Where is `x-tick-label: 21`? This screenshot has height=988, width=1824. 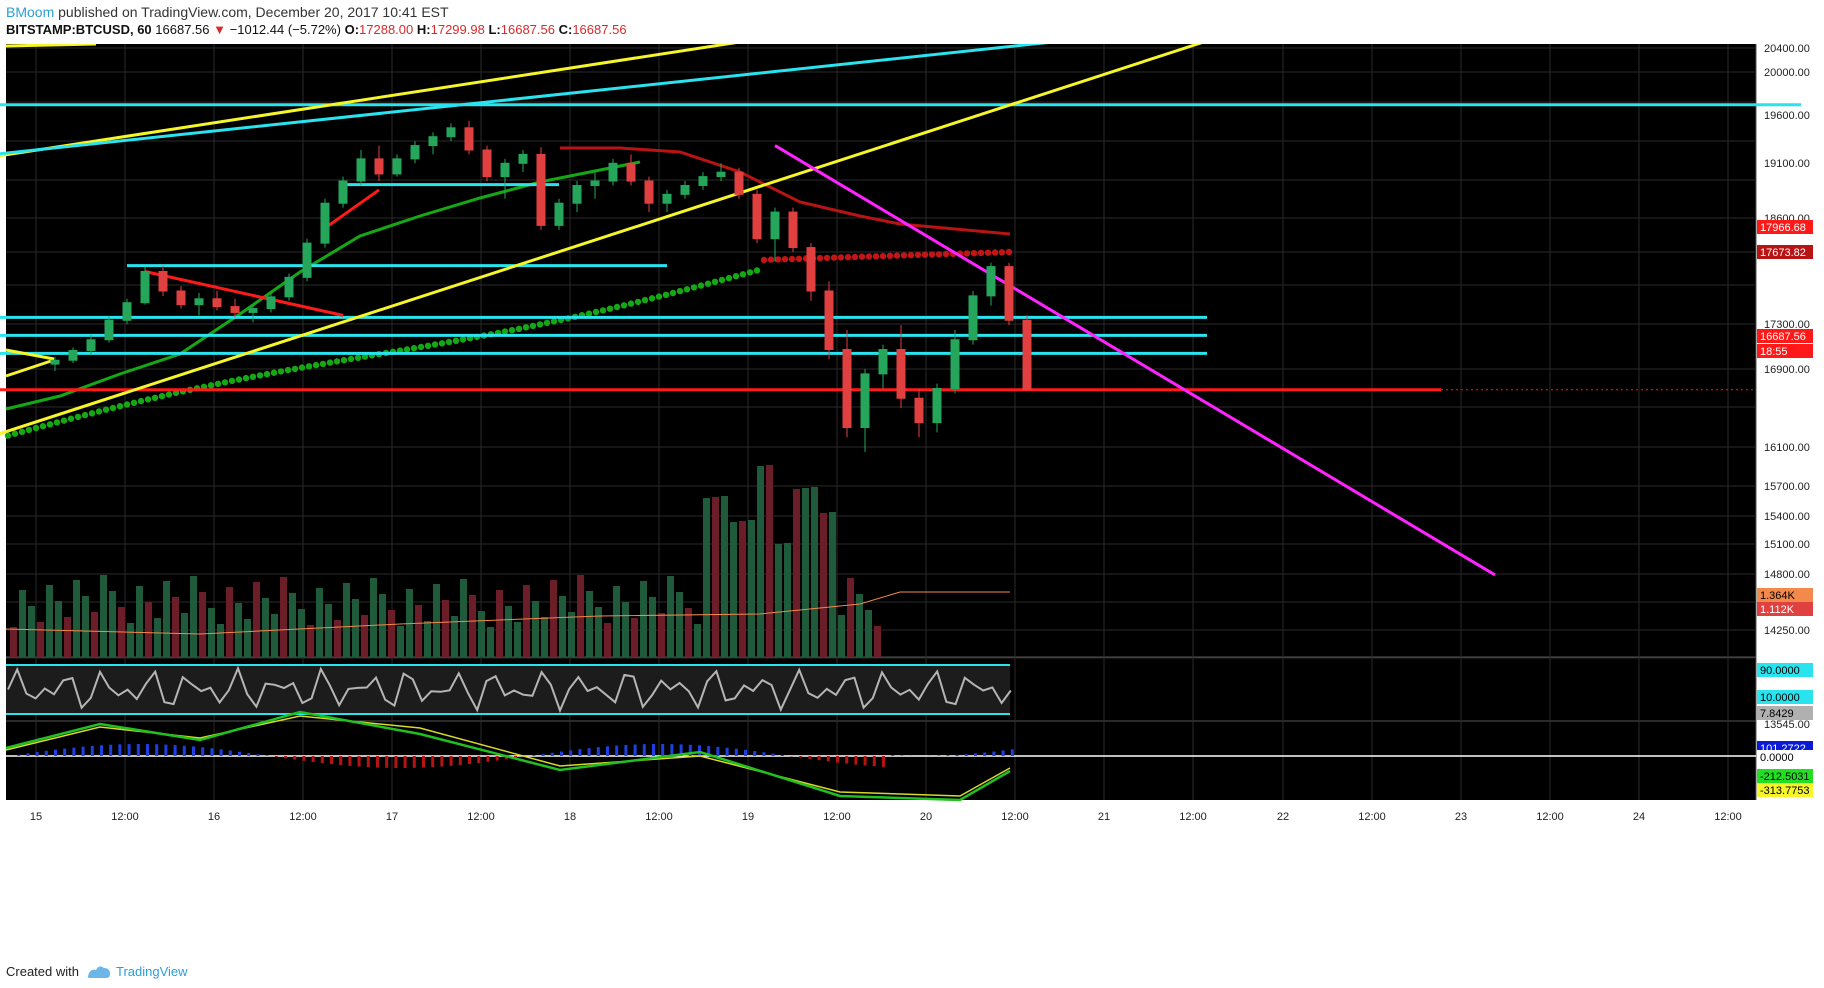 x-tick-label: 21 is located at coordinates (1104, 817).